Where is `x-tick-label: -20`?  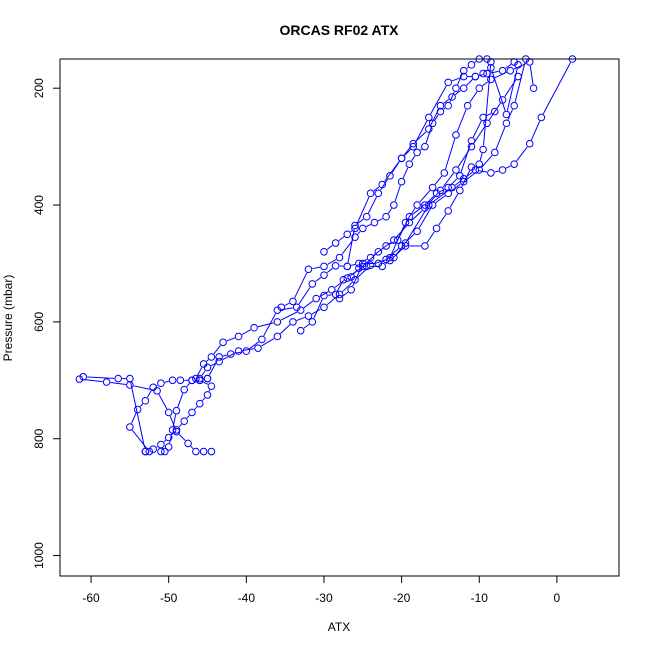 x-tick-label: -20 is located at coordinates (402, 598).